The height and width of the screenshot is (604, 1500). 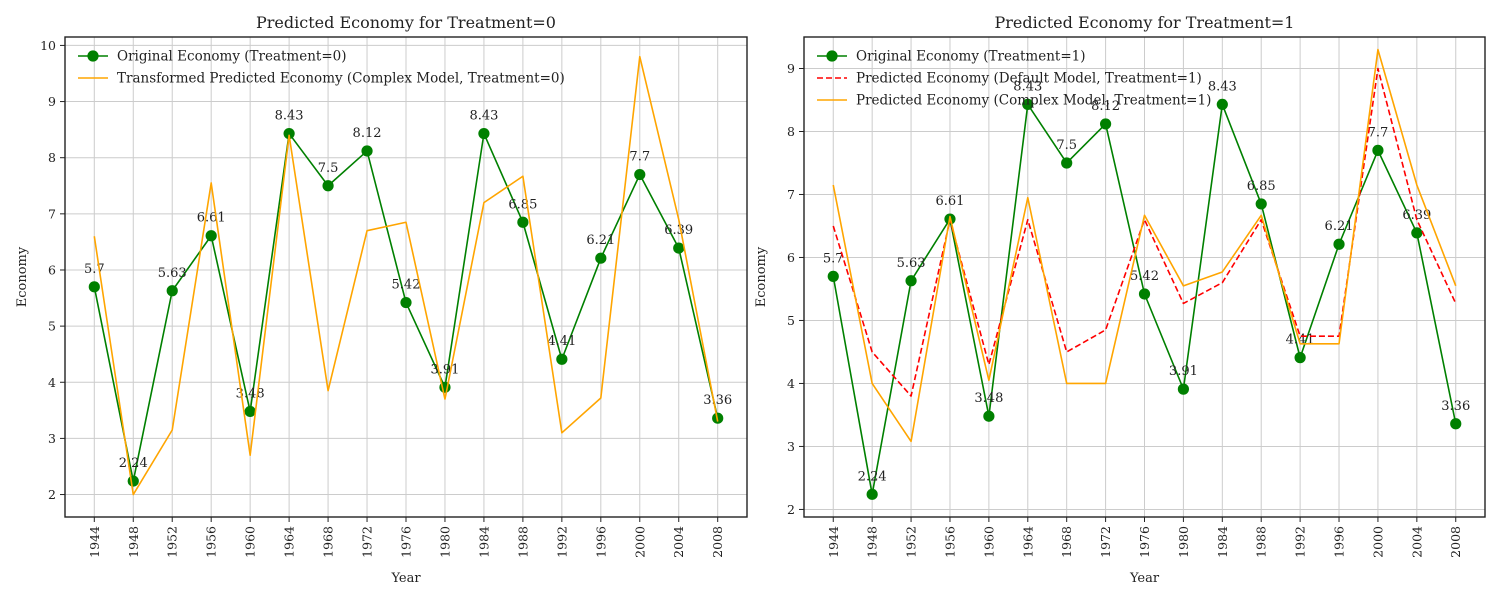 I want to click on chart-title: Predicted Economy for Treatment=1, so click(x=1145, y=22).